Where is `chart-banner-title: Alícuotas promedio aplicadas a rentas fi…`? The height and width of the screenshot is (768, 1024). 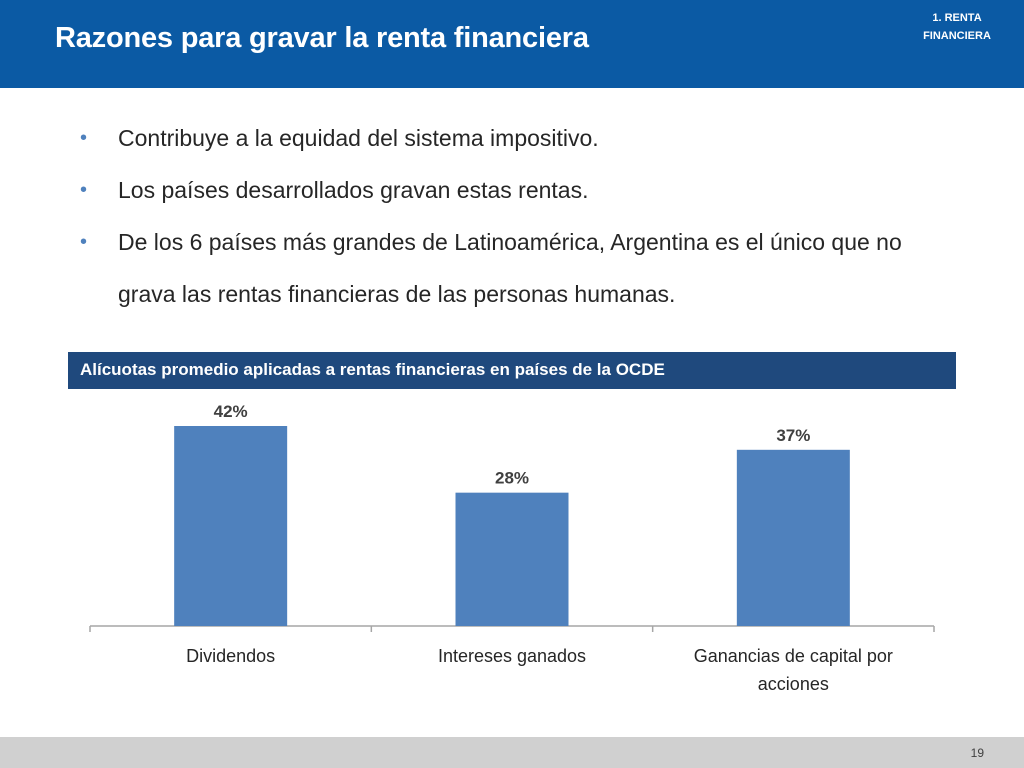
chart-banner-title: Alícuotas promedio aplicadas a rentas fi… is located at coordinates (372, 369).